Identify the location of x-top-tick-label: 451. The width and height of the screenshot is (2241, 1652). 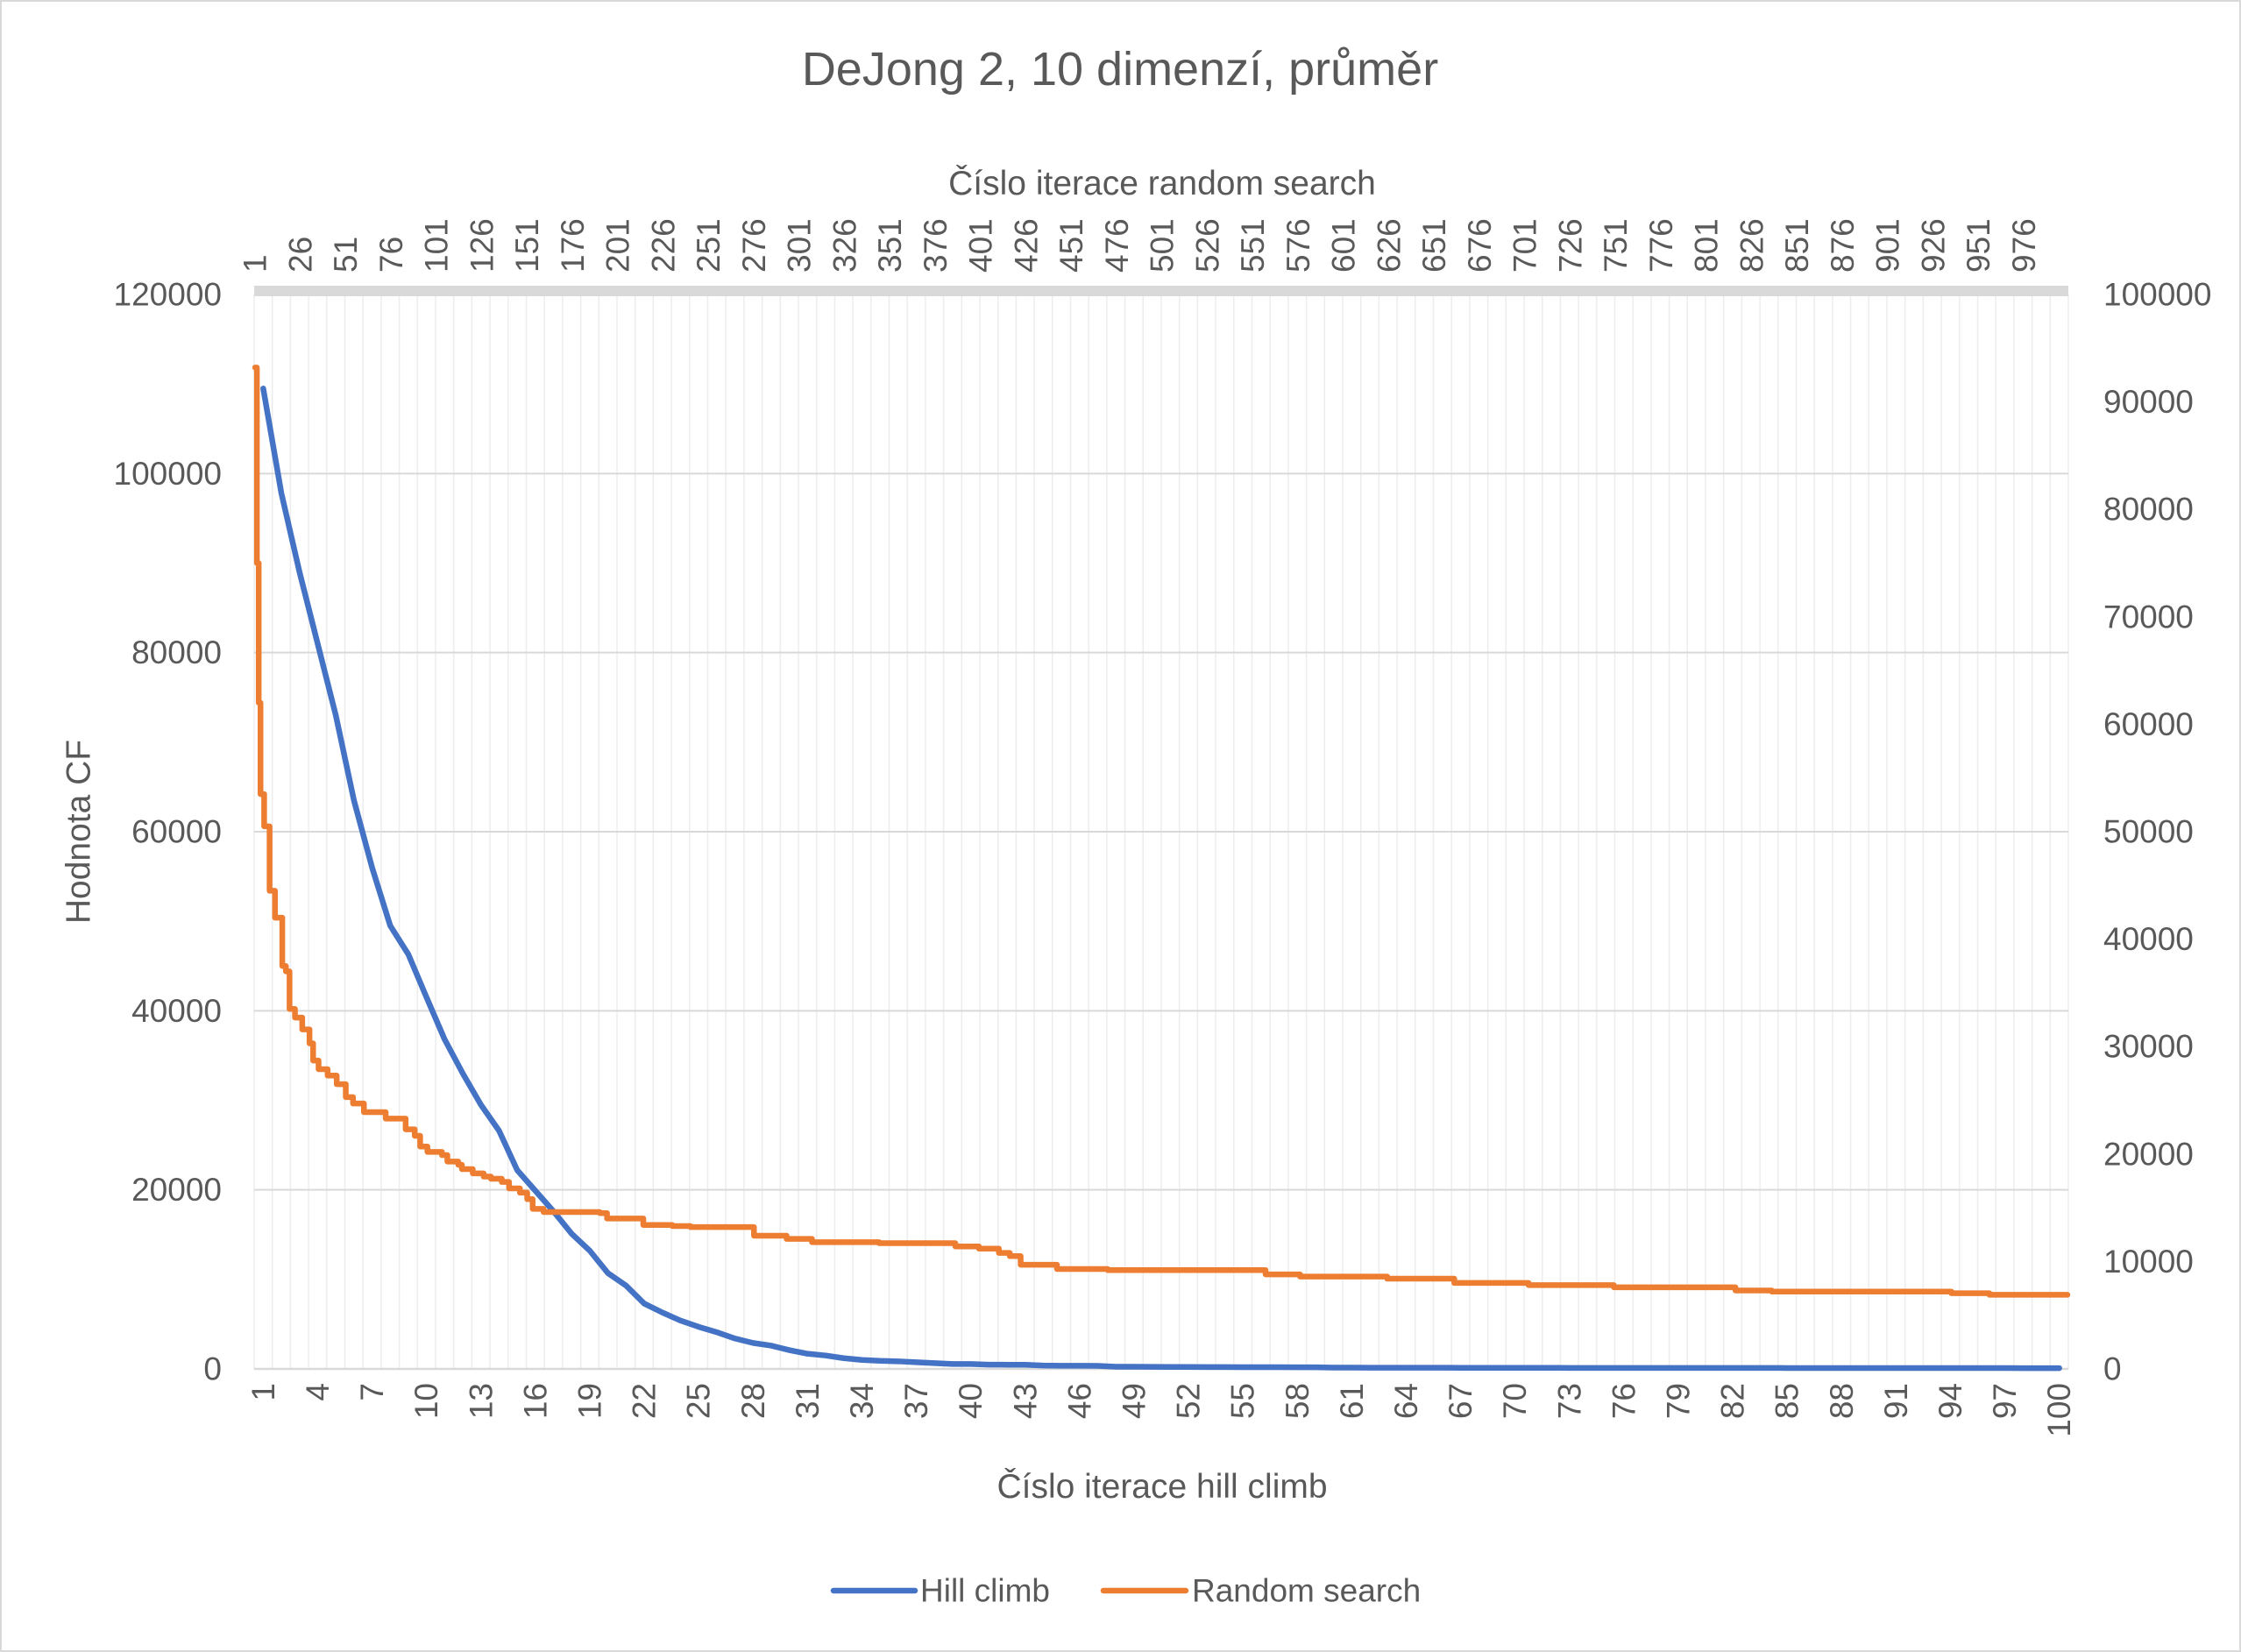
(1071, 245).